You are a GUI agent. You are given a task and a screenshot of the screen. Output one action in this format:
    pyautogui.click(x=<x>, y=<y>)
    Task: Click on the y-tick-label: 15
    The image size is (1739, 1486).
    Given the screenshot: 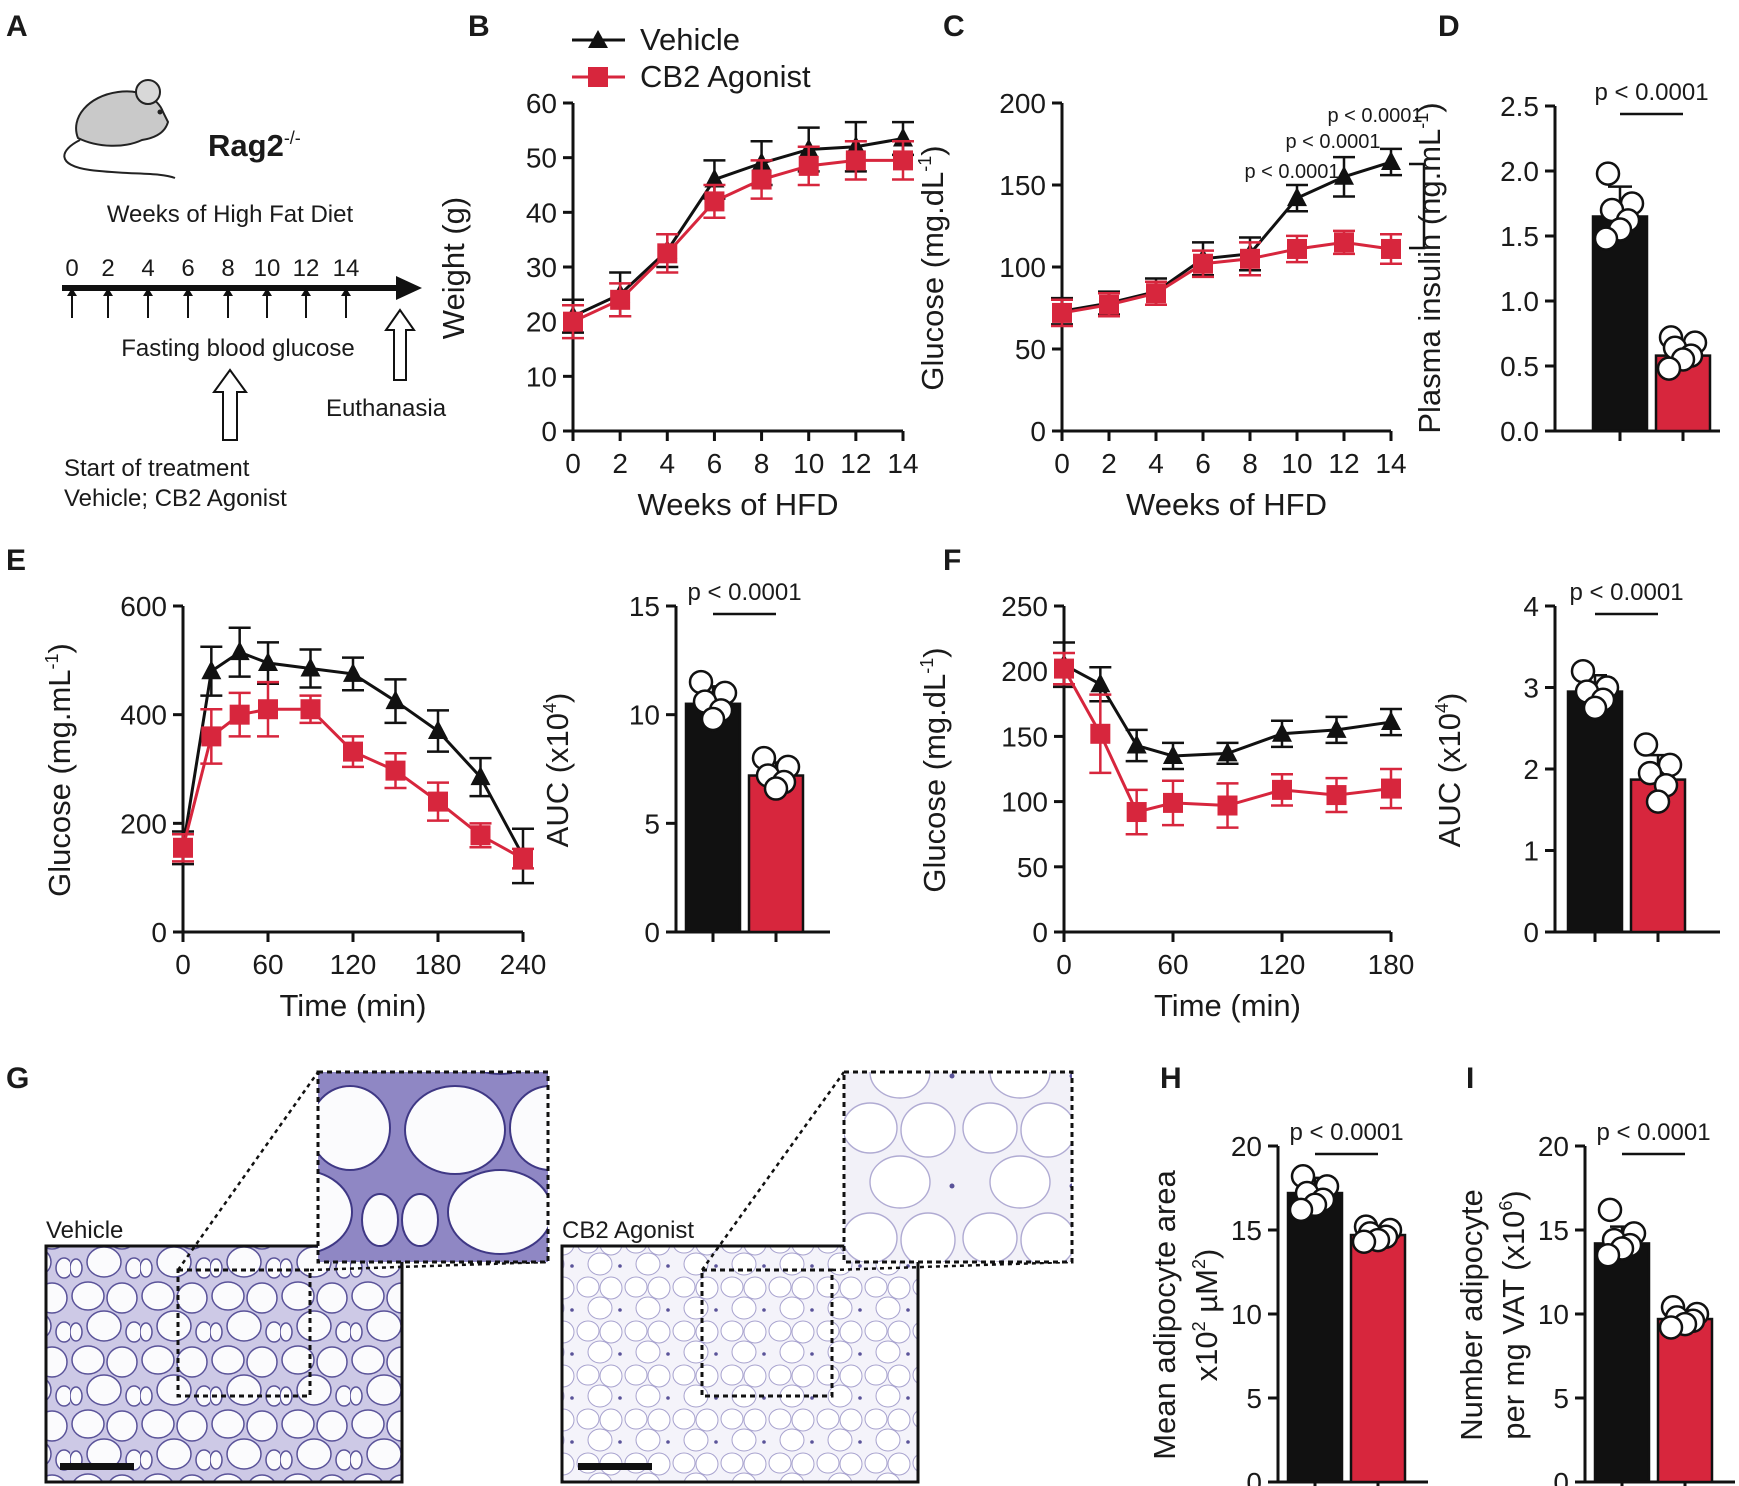 What is the action you would take?
    pyautogui.click(x=1553, y=1230)
    